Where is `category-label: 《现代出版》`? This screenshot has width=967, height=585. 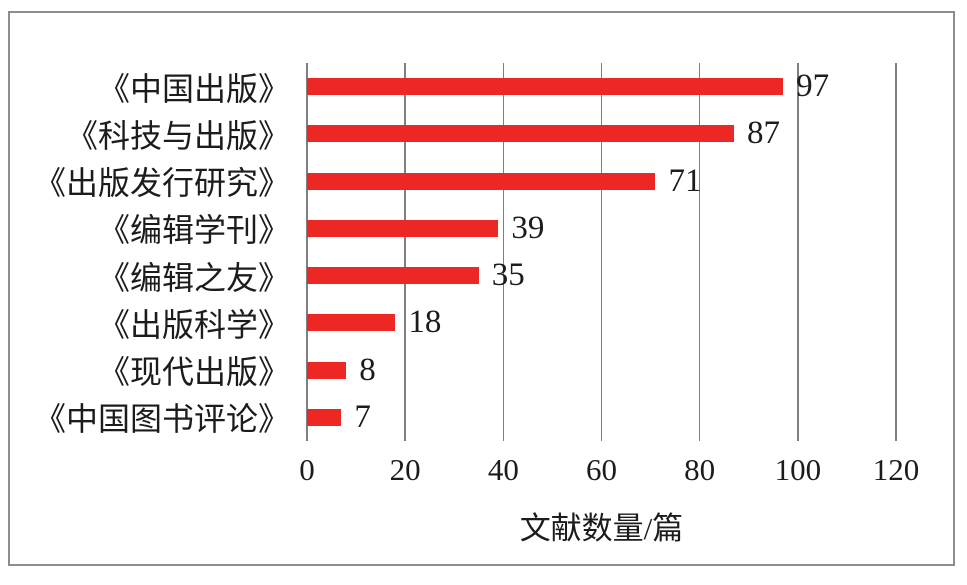 category-label: 《现代出版》 is located at coordinates (193, 372).